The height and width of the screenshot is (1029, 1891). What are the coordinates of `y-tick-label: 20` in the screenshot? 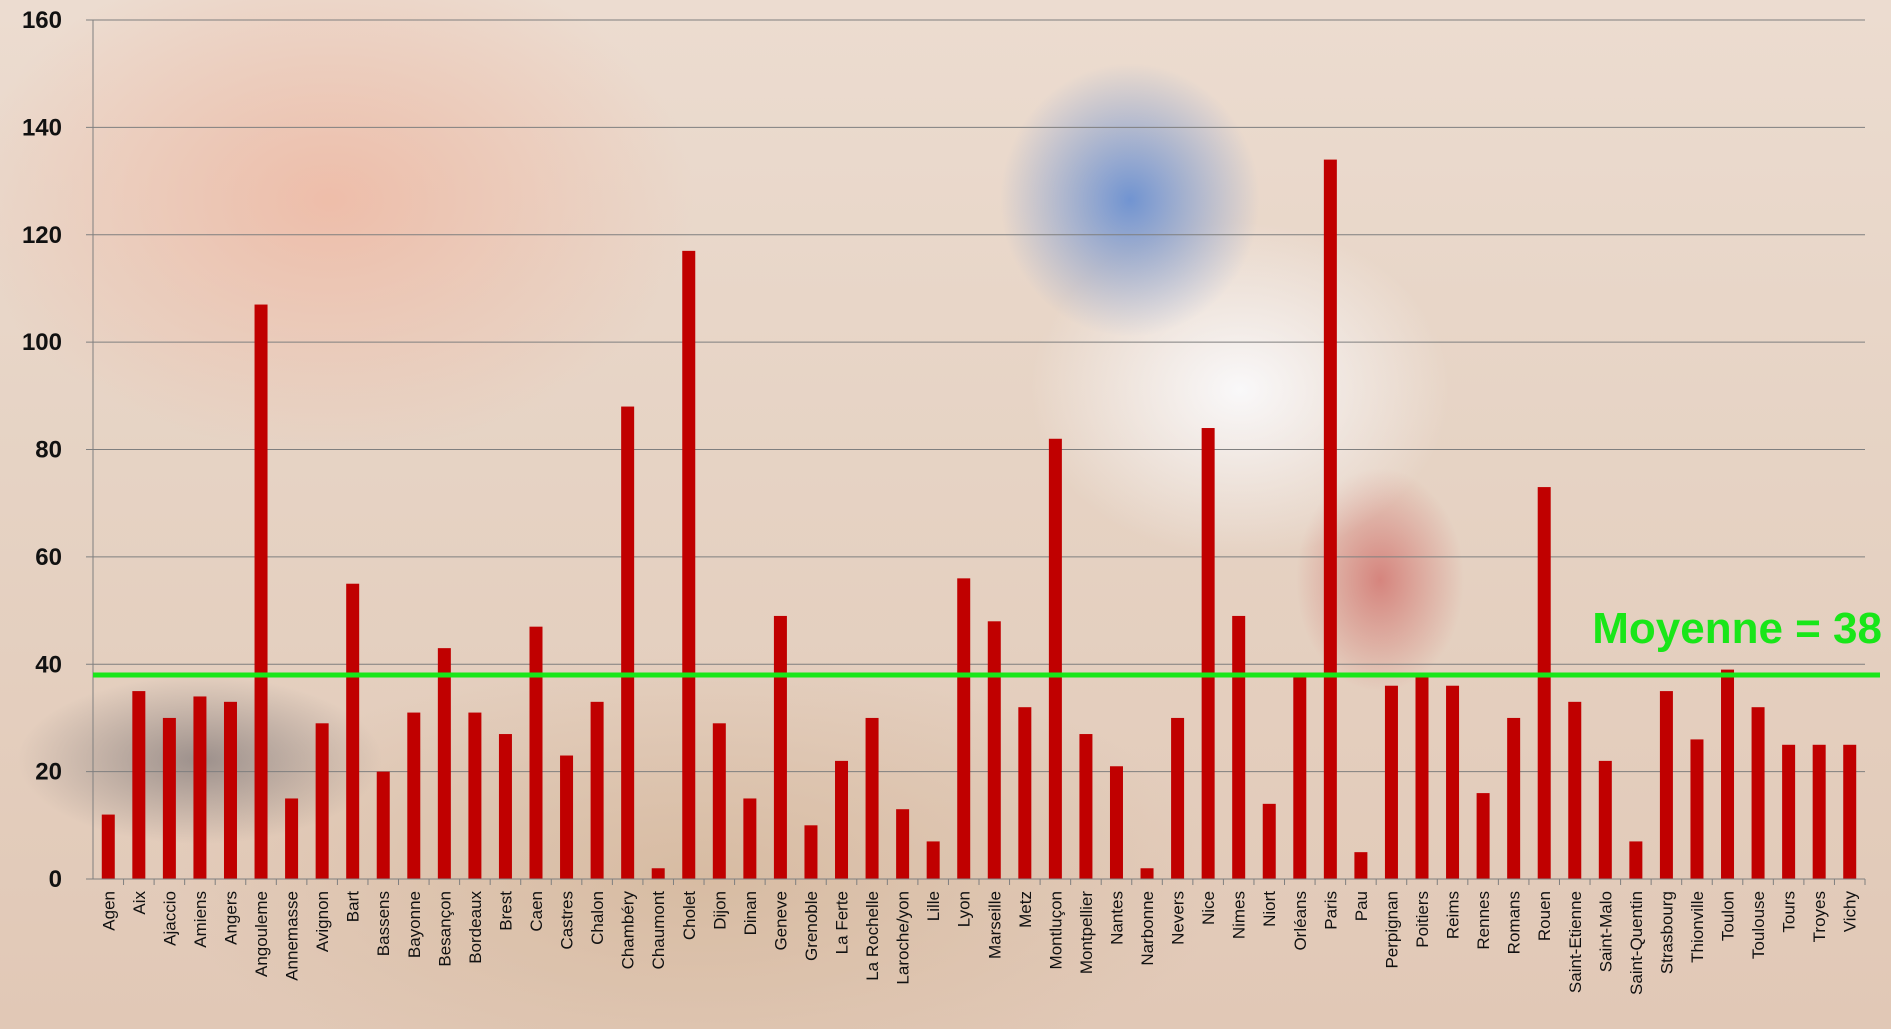 It's located at (48, 772).